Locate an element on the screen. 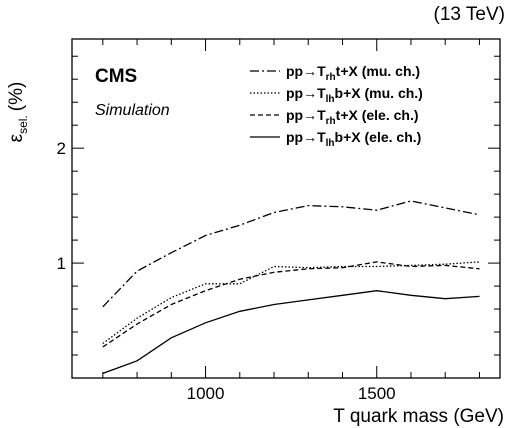 The image size is (509, 428). legend-entry-1: pp→Trht+X (mu. ch.) is located at coordinates (353, 73).